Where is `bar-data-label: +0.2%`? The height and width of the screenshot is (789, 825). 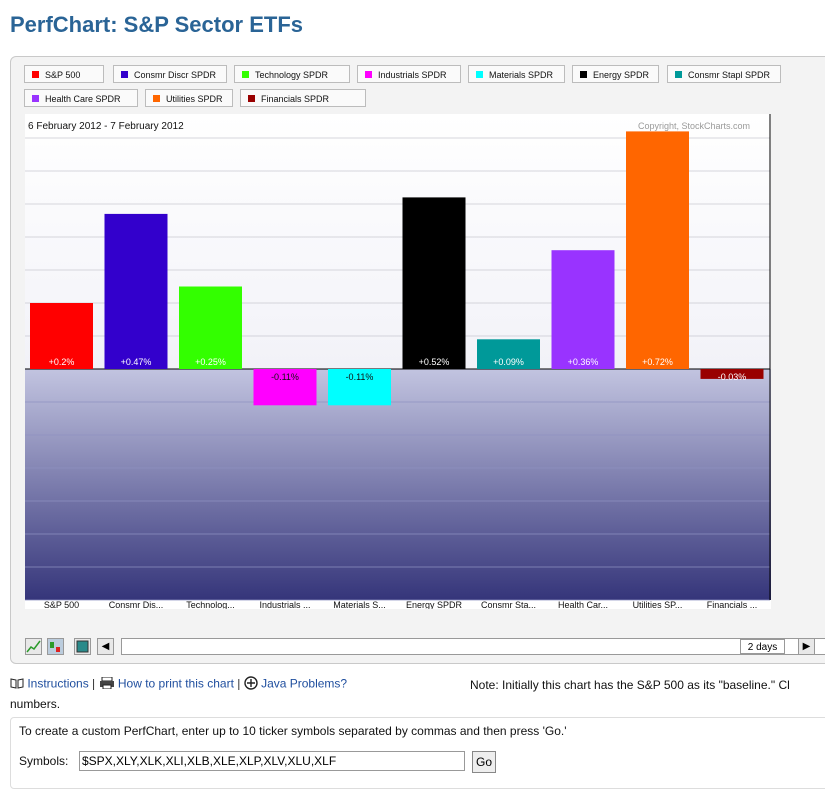 bar-data-label: +0.2% is located at coordinates (62, 362).